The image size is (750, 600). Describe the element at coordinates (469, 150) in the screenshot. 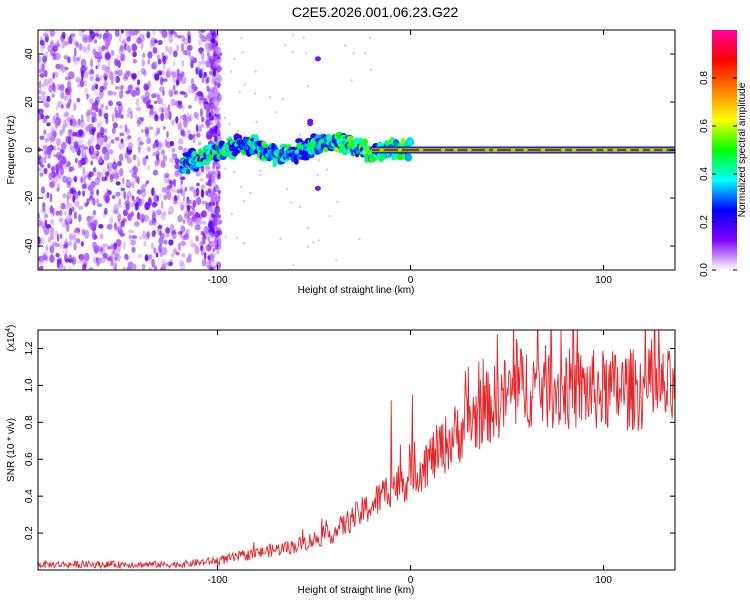

I see `carrier-bead` at that location.